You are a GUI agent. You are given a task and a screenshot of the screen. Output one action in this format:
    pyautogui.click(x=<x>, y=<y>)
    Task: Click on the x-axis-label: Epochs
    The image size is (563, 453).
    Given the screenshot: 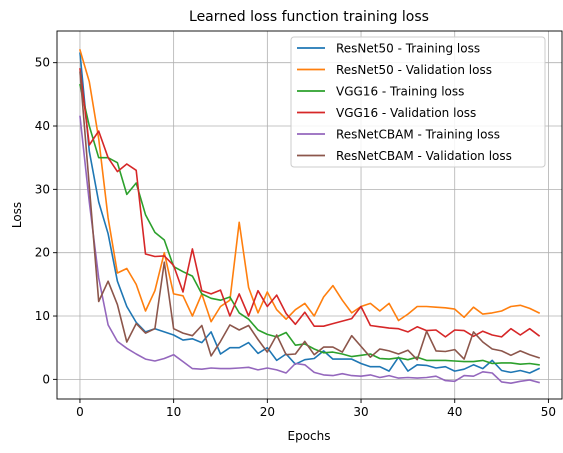 What is the action you would take?
    pyautogui.click(x=309, y=436)
    